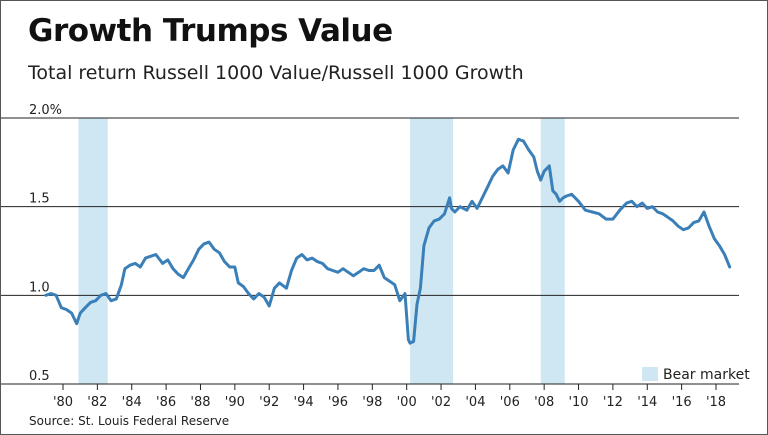 The height and width of the screenshot is (435, 768). What do you see at coordinates (45, 110) in the screenshot?
I see `y-tick-label: 2.0%` at bounding box center [45, 110].